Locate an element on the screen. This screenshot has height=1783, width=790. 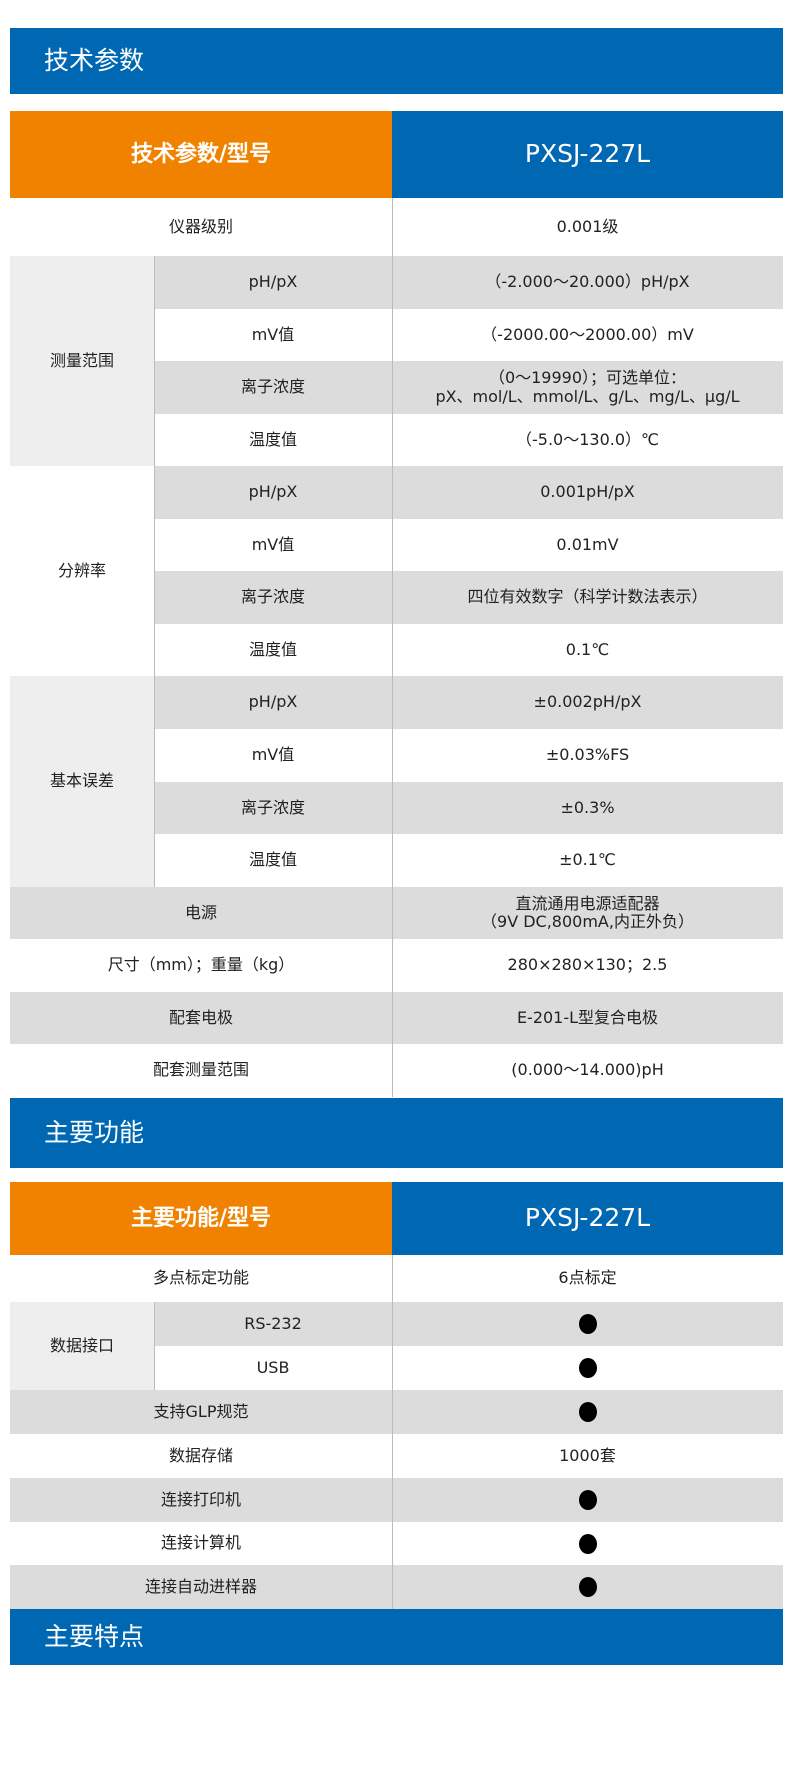
row-label: 电源 is located at coordinates (201, 913).